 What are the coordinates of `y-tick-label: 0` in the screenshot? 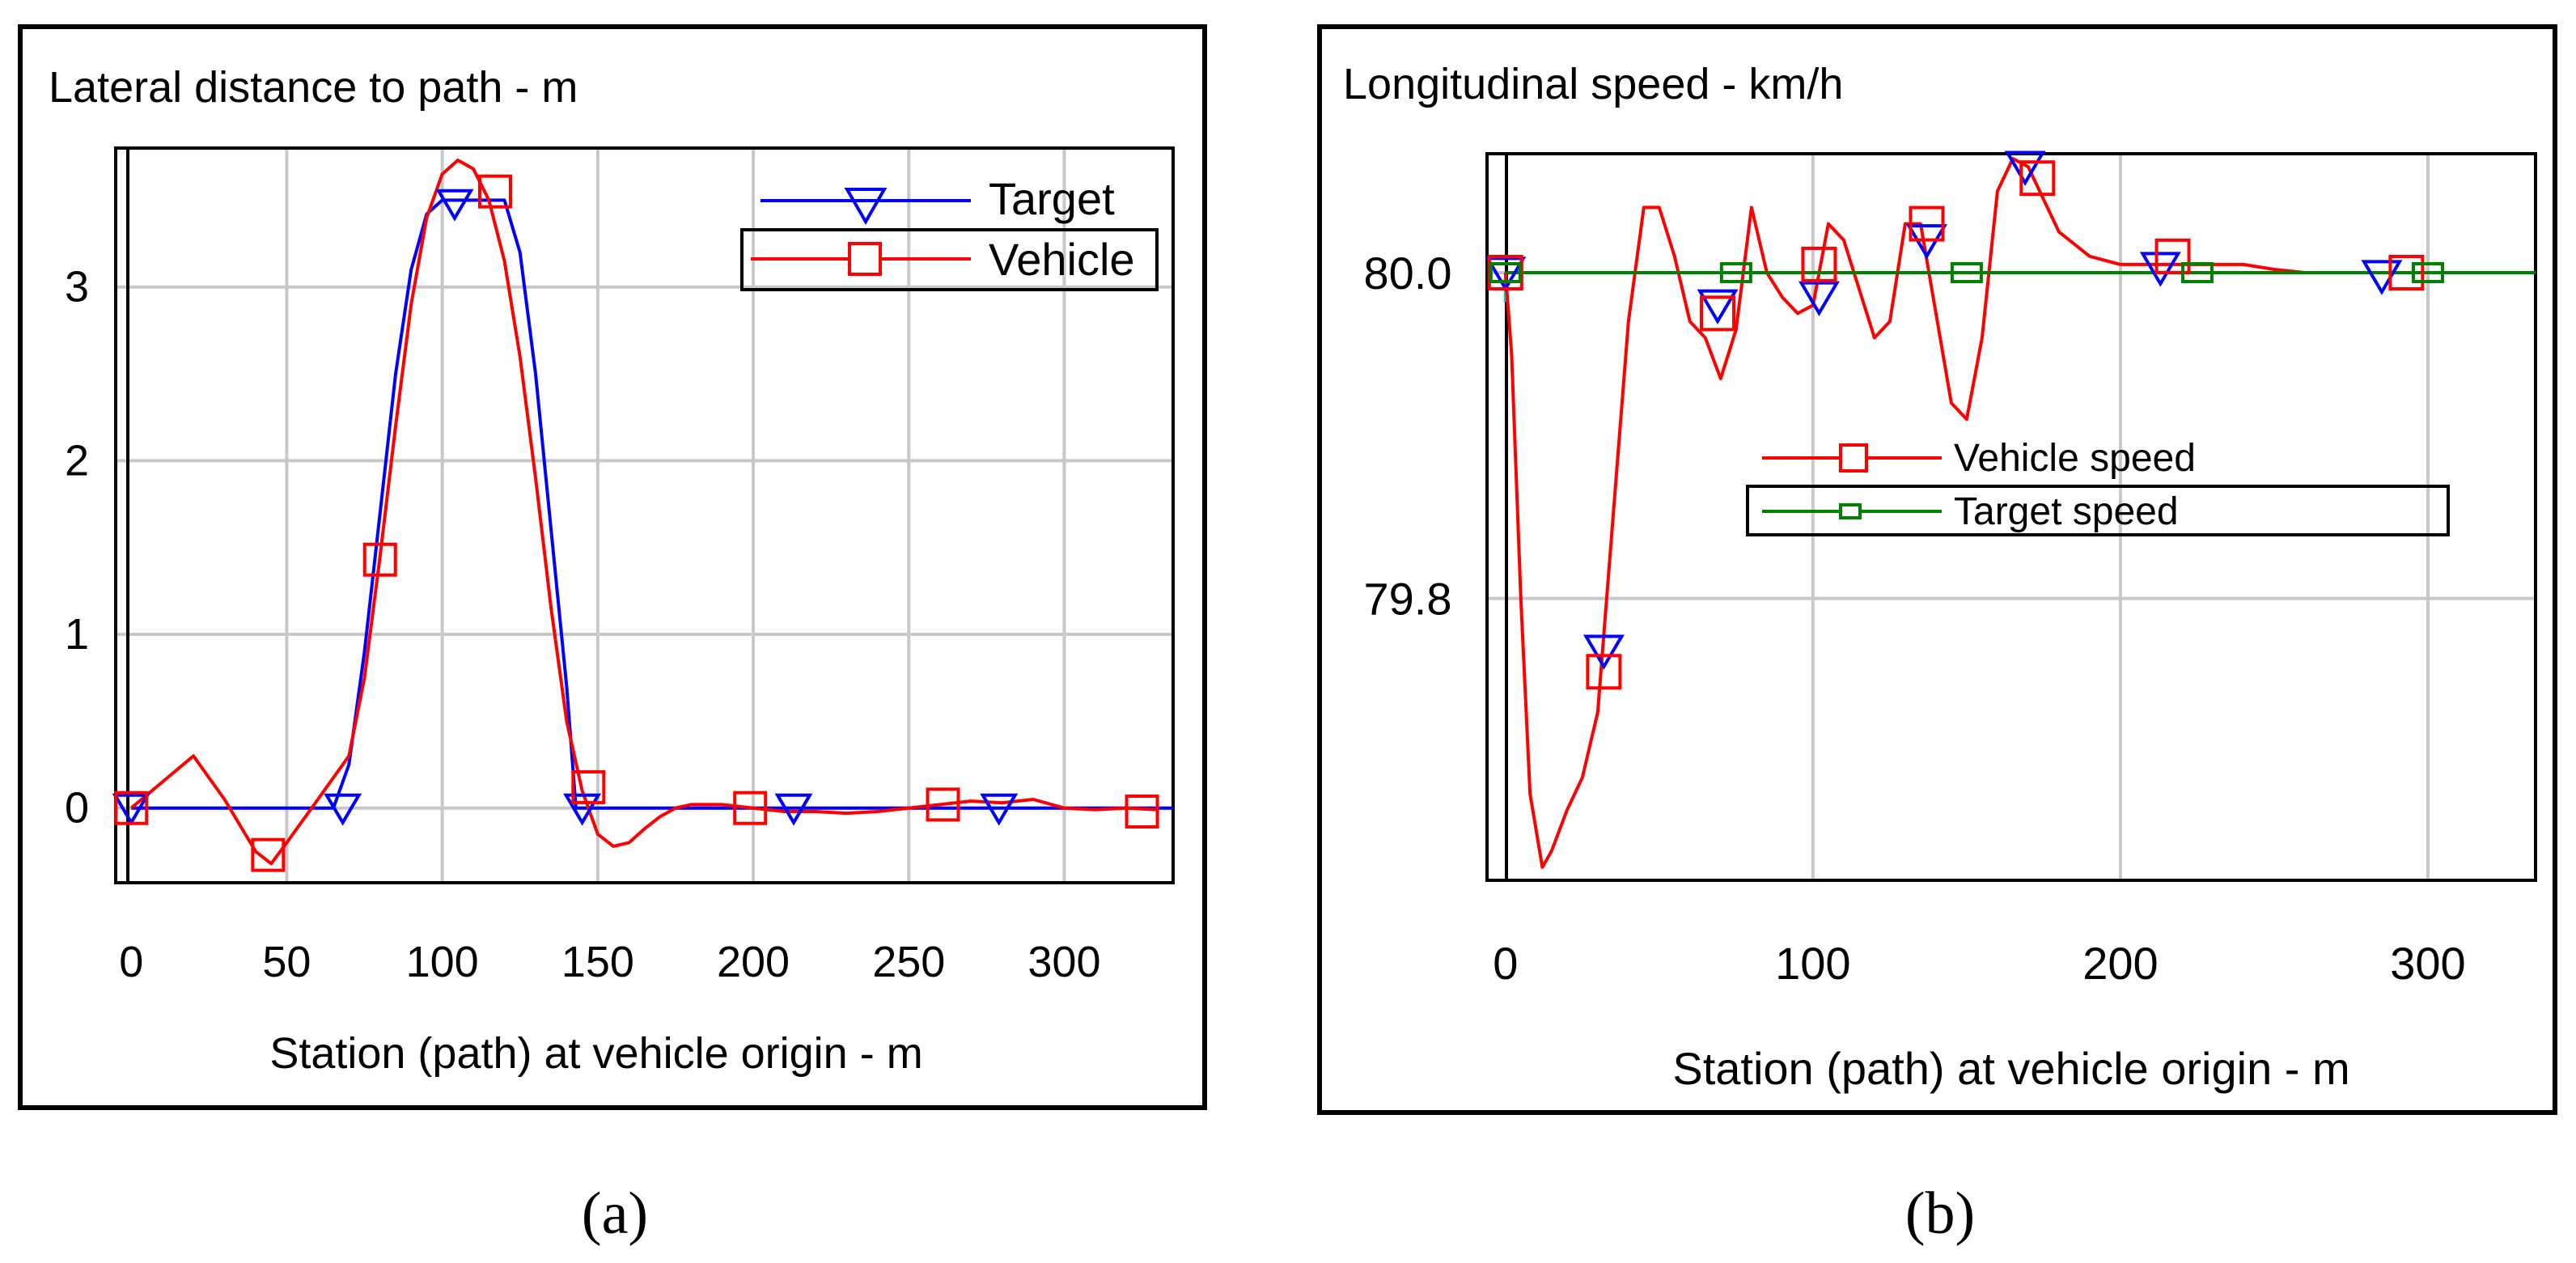 It's located at (77, 808).